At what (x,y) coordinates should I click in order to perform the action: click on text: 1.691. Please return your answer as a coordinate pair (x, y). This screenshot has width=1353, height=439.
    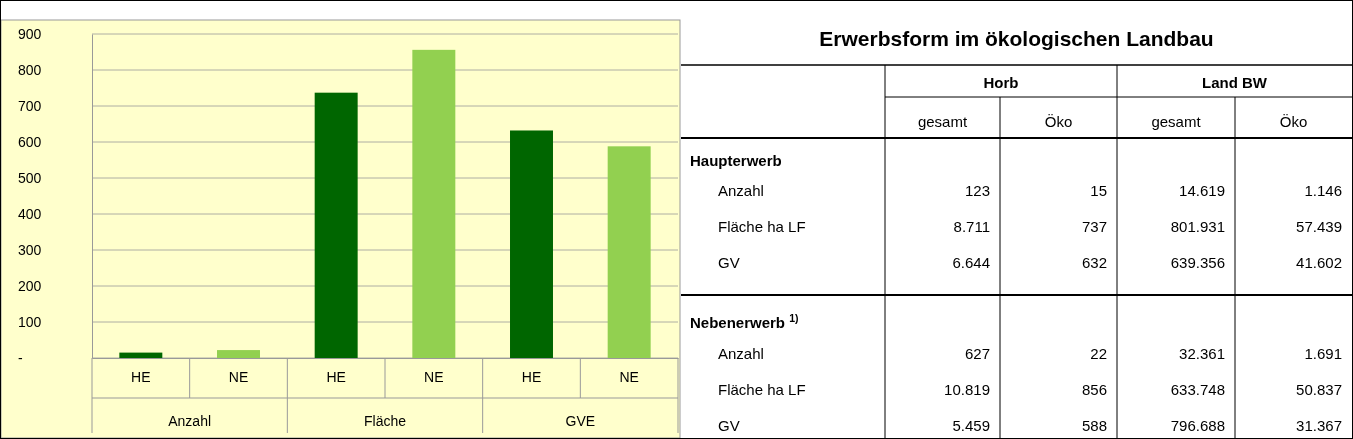
    Looking at the image, I should click on (1323, 353).